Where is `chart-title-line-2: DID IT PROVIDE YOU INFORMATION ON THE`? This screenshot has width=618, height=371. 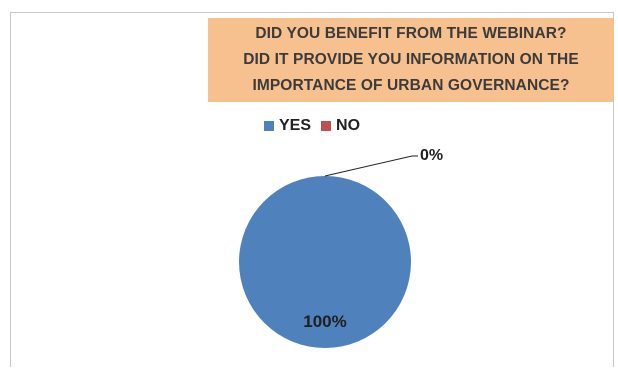
chart-title-line-2: DID IT PROVIDE YOU INFORMATION ON THE is located at coordinates (411, 59).